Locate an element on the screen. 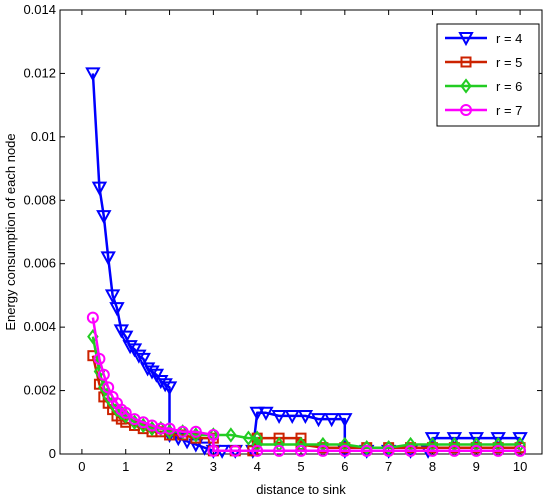 The height and width of the screenshot is (499, 550). y-tick-label: 0.004 is located at coordinates (39, 326).